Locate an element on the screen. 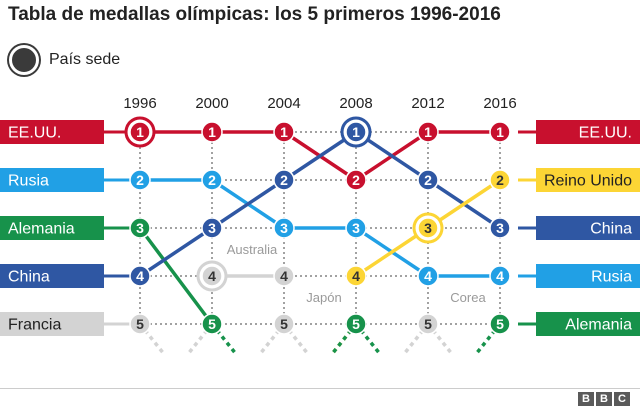 The height and width of the screenshot is (410, 640). country-label: Alemania is located at coordinates (41, 229).